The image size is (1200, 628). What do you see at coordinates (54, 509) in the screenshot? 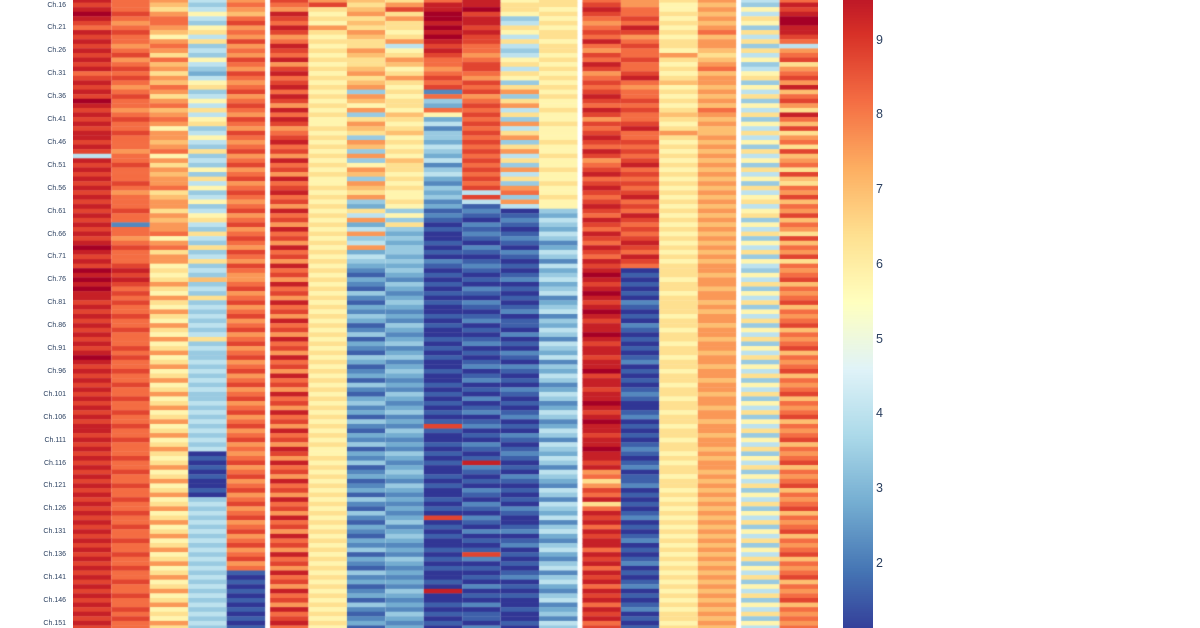
I see `y-tick-label: Ch.126` at bounding box center [54, 509].